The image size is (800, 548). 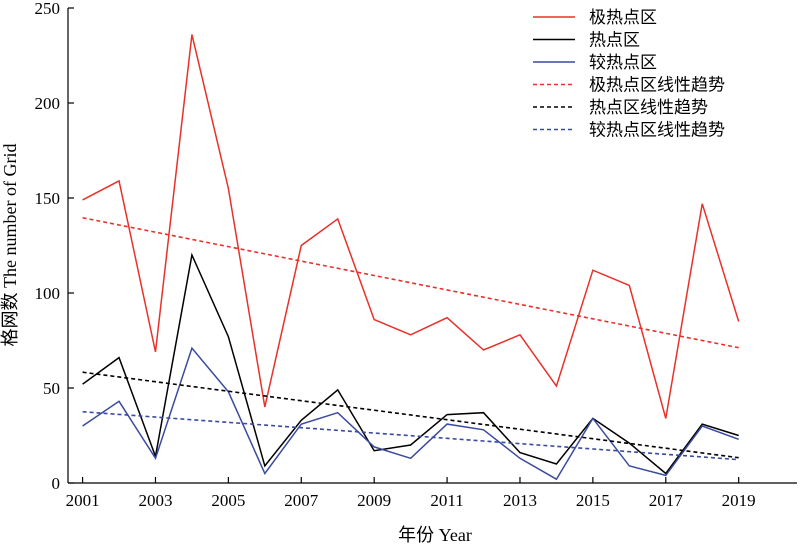 What do you see at coordinates (374, 500) in the screenshot?
I see `x-tick-label: 2009` at bounding box center [374, 500].